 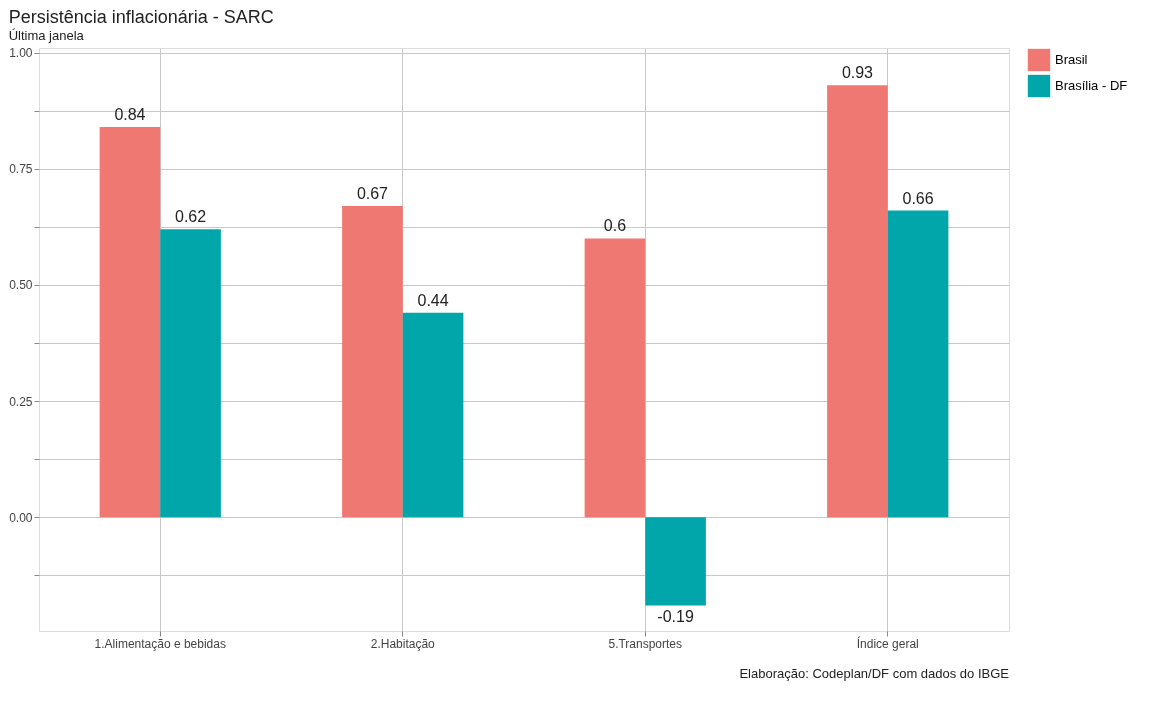 What do you see at coordinates (130, 114) in the screenshot?
I see `data-label: 0.84` at bounding box center [130, 114].